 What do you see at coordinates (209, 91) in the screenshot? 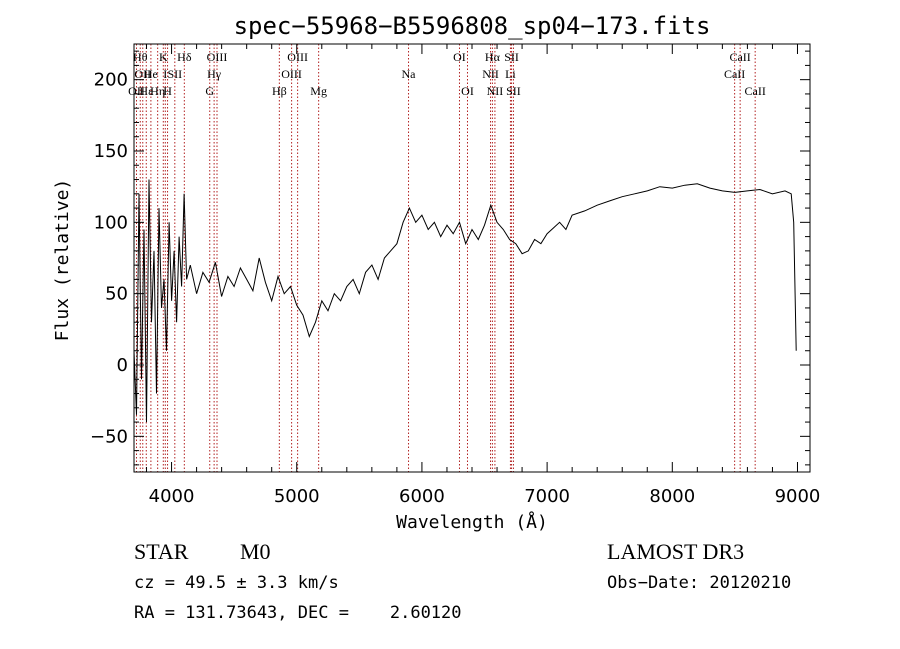
I see `line-marker-label-13: G` at bounding box center [209, 91].